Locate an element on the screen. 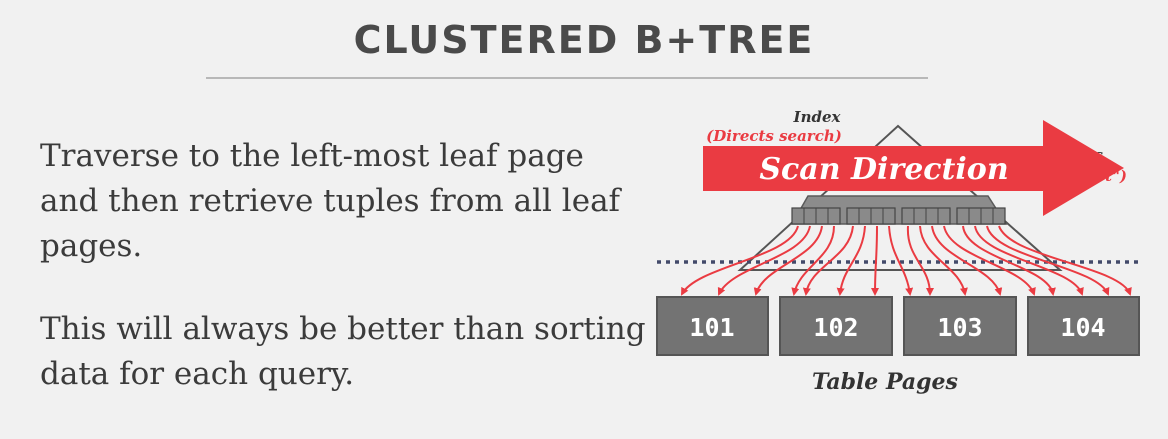 The image size is (1168, 439). table-page-label: 102 is located at coordinates (835, 327).